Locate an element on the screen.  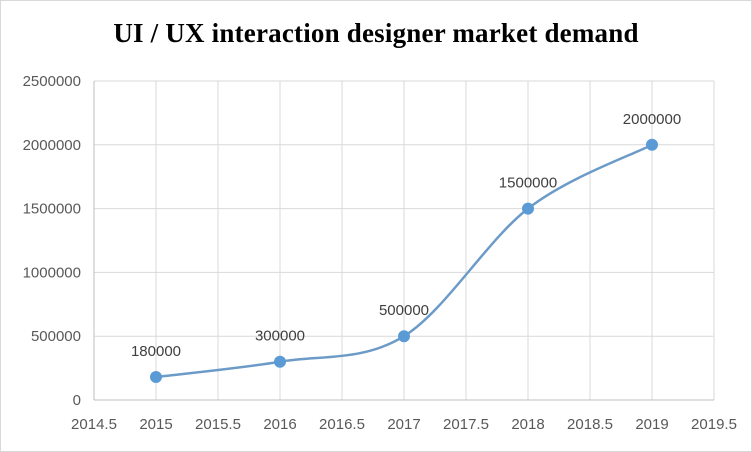
y-axis-ticks: 0 500000 1000000 1500000 2000000 2500000 is located at coordinates (52, 241).